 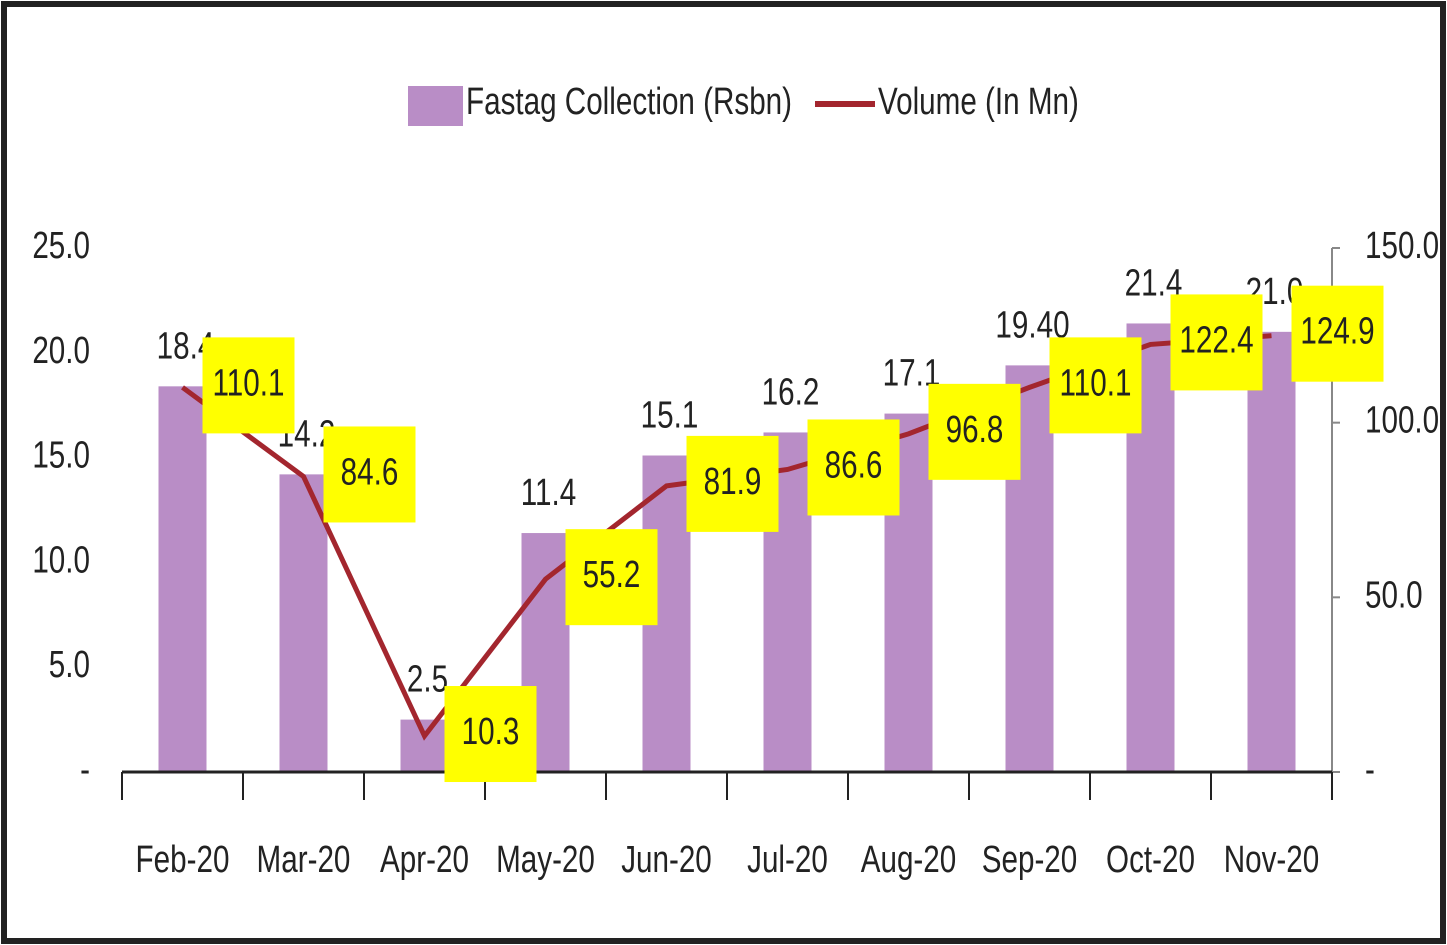 What do you see at coordinates (670, 415) in the screenshot?
I see `bar-label: 15.1` at bounding box center [670, 415].